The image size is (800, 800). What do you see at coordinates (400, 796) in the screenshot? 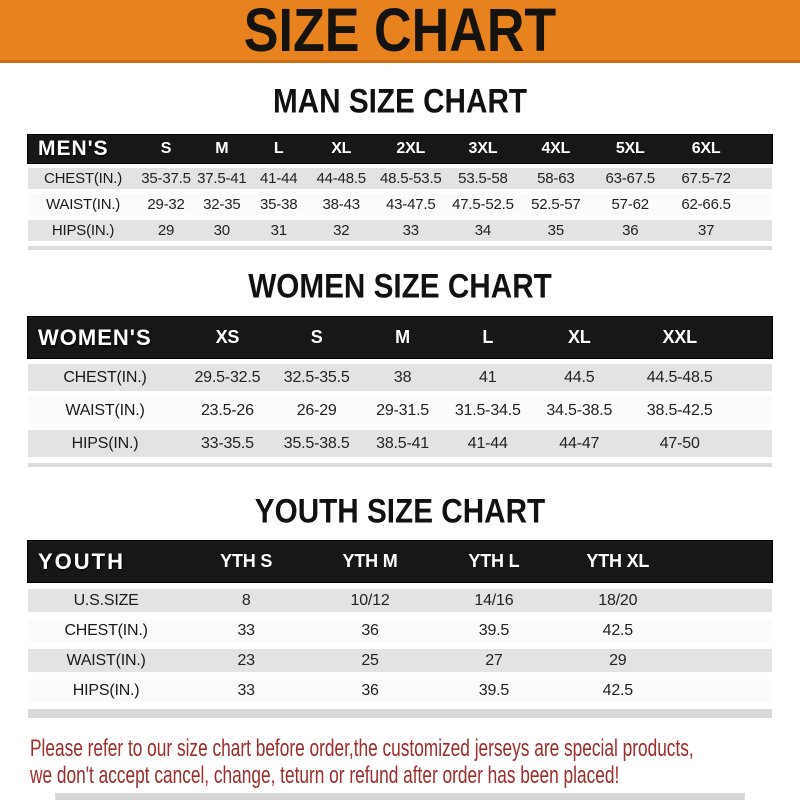
I see `bottom-strip` at bounding box center [400, 796].